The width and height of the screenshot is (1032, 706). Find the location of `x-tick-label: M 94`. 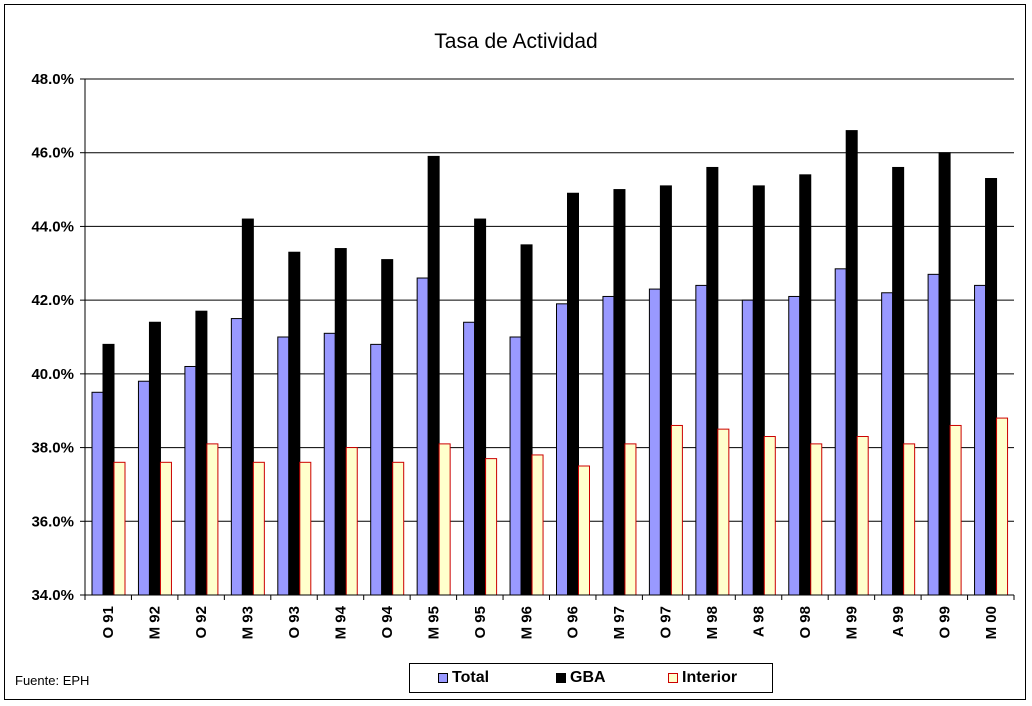

x-tick-label: M 94 is located at coordinates (340, 622).